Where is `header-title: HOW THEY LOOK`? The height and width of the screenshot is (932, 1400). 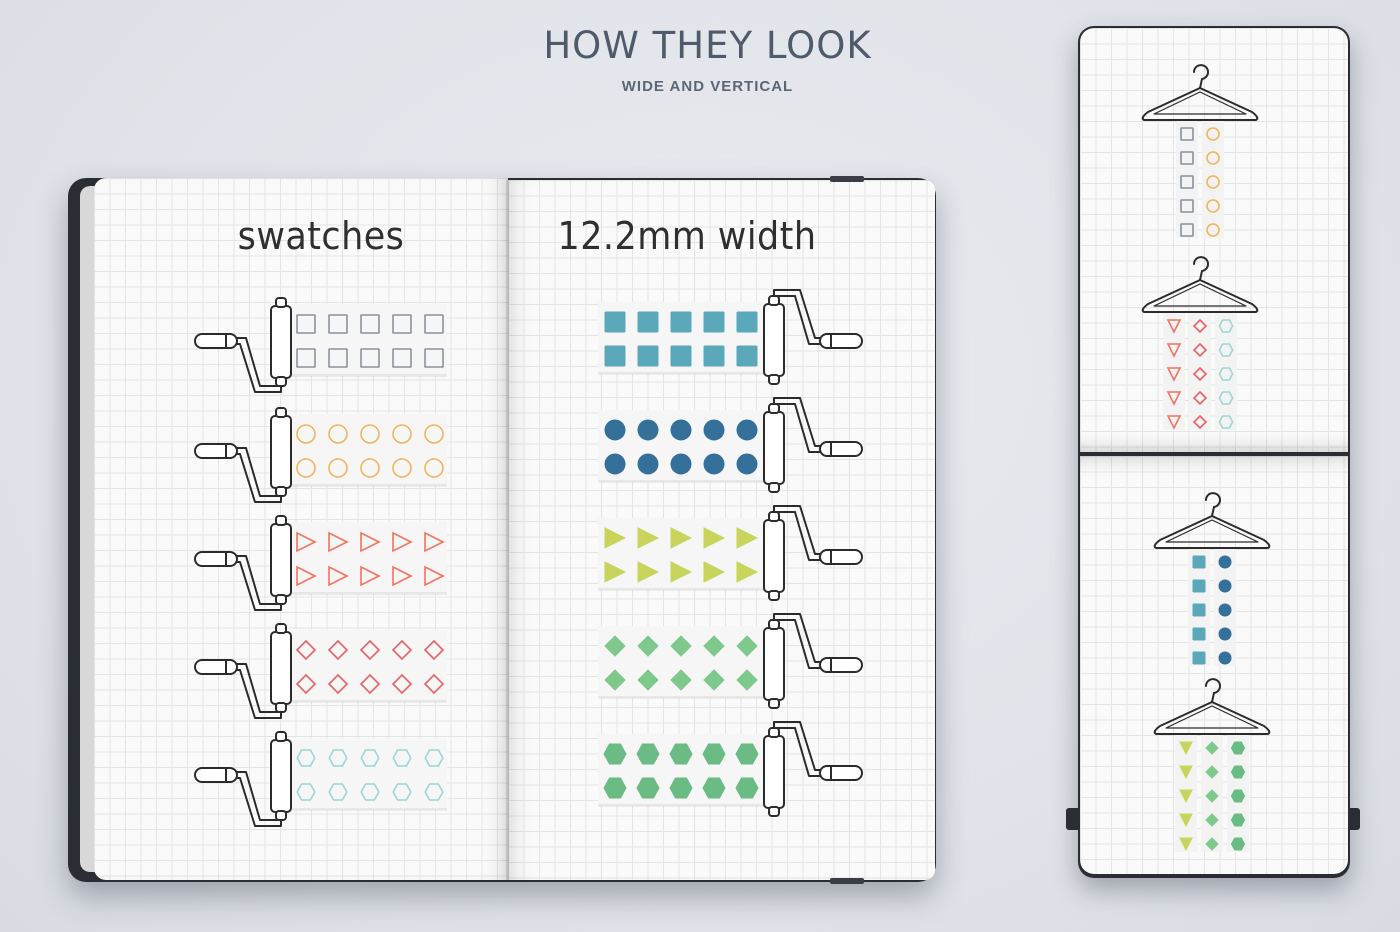 header-title: HOW THEY LOOK is located at coordinates (707, 45).